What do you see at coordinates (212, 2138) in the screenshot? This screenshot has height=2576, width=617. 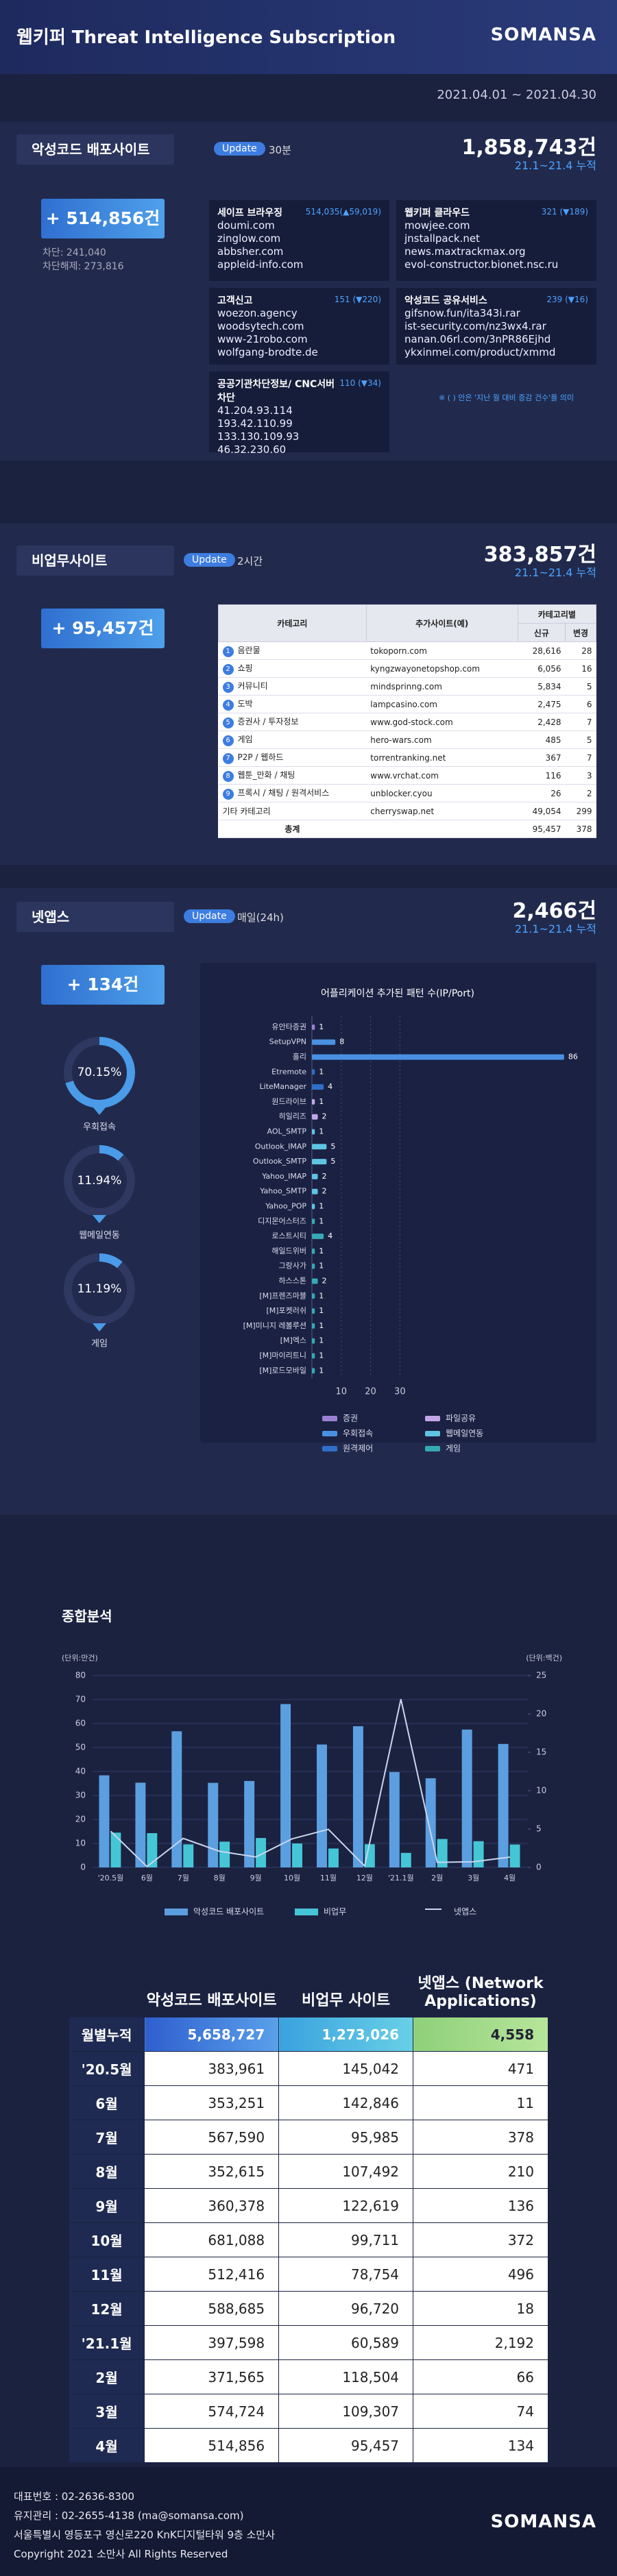 I see `value-cell: 567,590` at bounding box center [212, 2138].